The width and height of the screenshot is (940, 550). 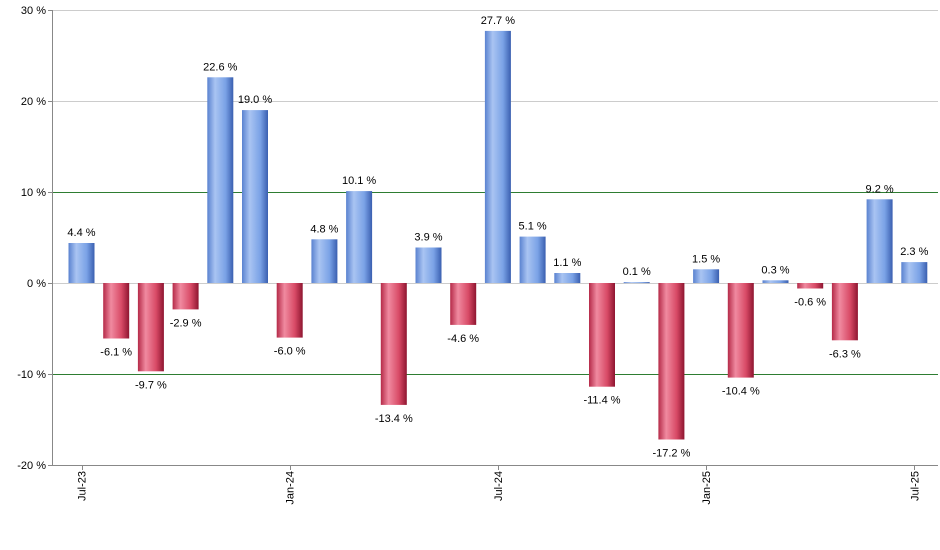 I want to click on data-label: 0.1 %, so click(x=637, y=272).